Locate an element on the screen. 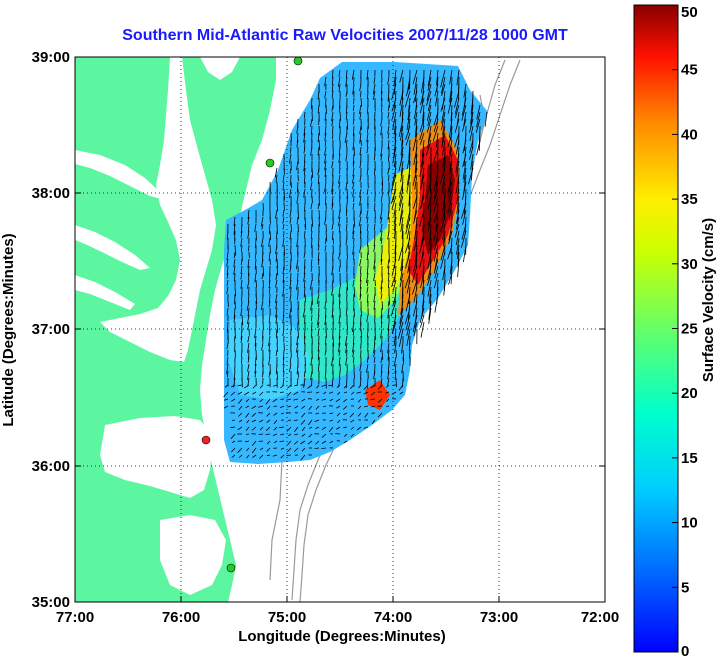 This screenshot has height=659, width=724. colorbar-gradient is located at coordinates (656, 328).